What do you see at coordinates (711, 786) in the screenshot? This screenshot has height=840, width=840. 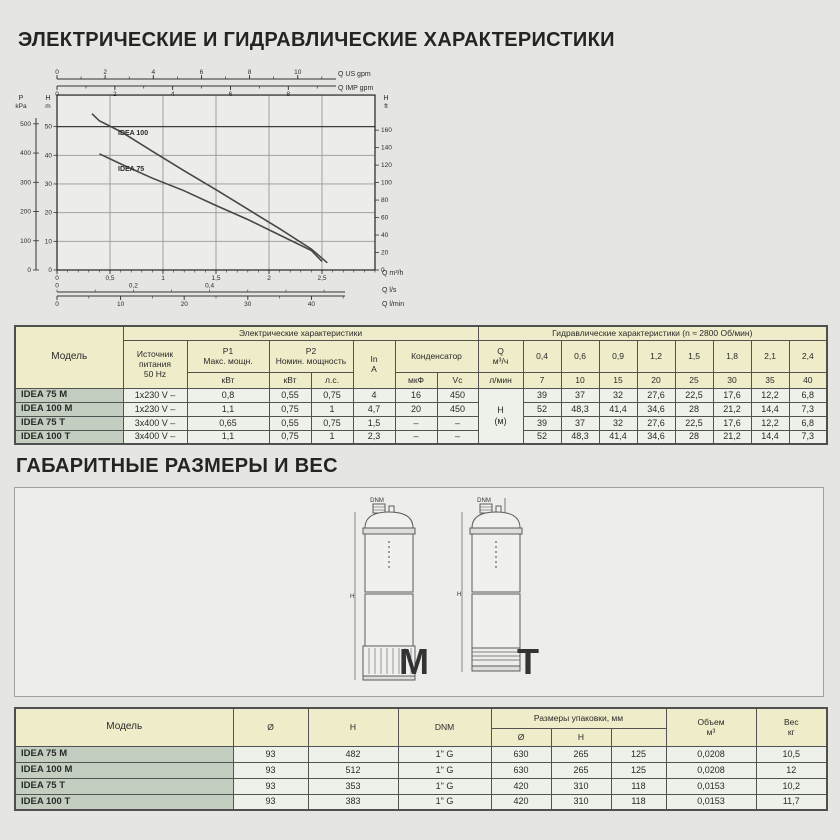 I see `table-cell: 0,0153` at bounding box center [711, 786].